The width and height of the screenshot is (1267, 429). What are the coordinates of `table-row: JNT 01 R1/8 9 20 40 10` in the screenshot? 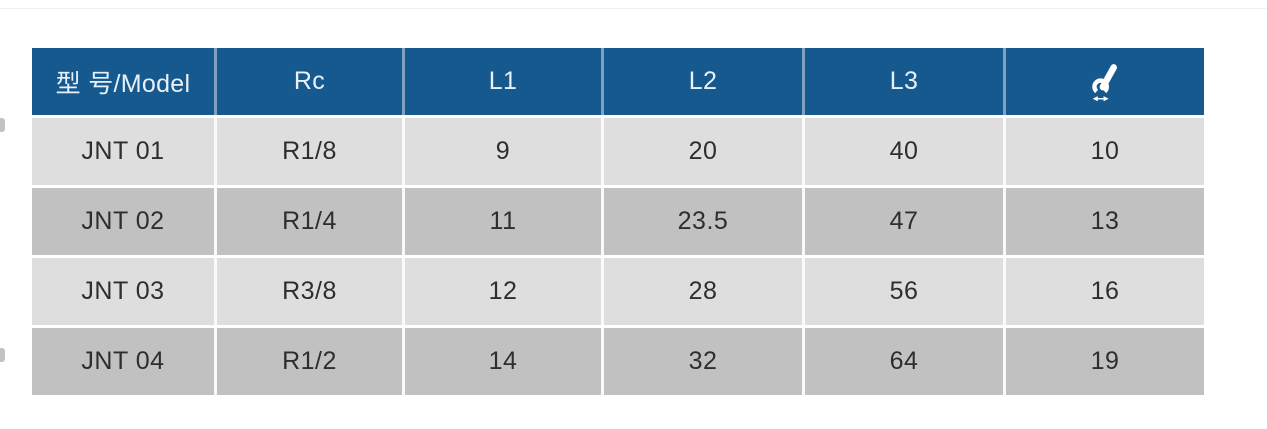 It's located at (618, 151).